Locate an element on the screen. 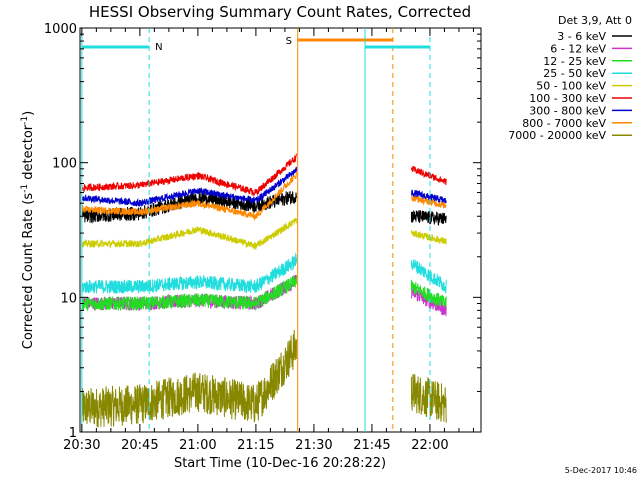  legend-label: 3 - 6 keV is located at coordinates (581, 36).